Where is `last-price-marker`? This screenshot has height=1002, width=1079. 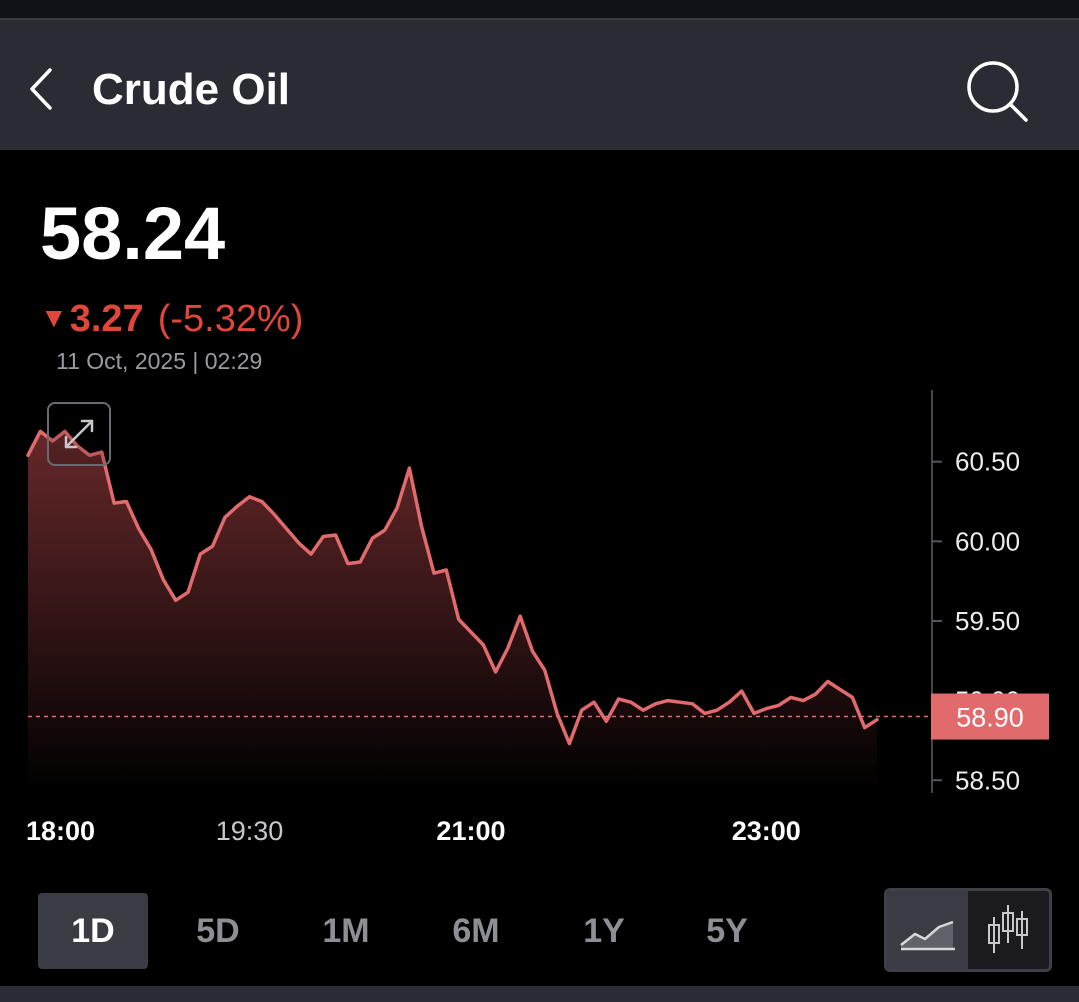
last-price-marker is located at coordinates (990, 716).